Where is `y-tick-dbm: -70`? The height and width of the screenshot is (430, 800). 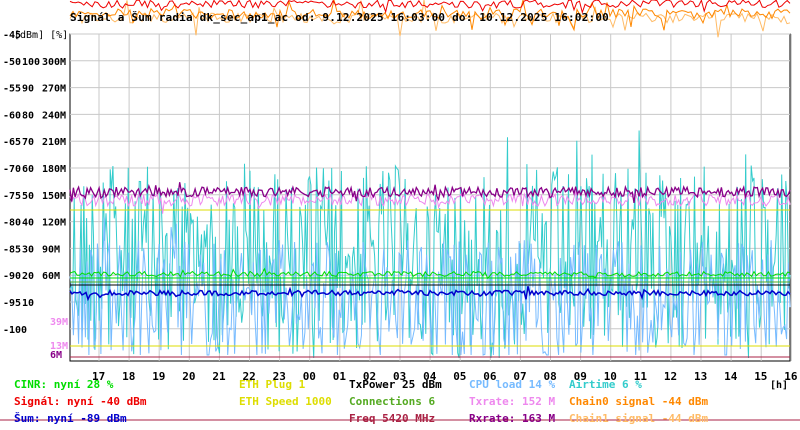 y-tick-dbm: -70 is located at coordinates (12, 169).